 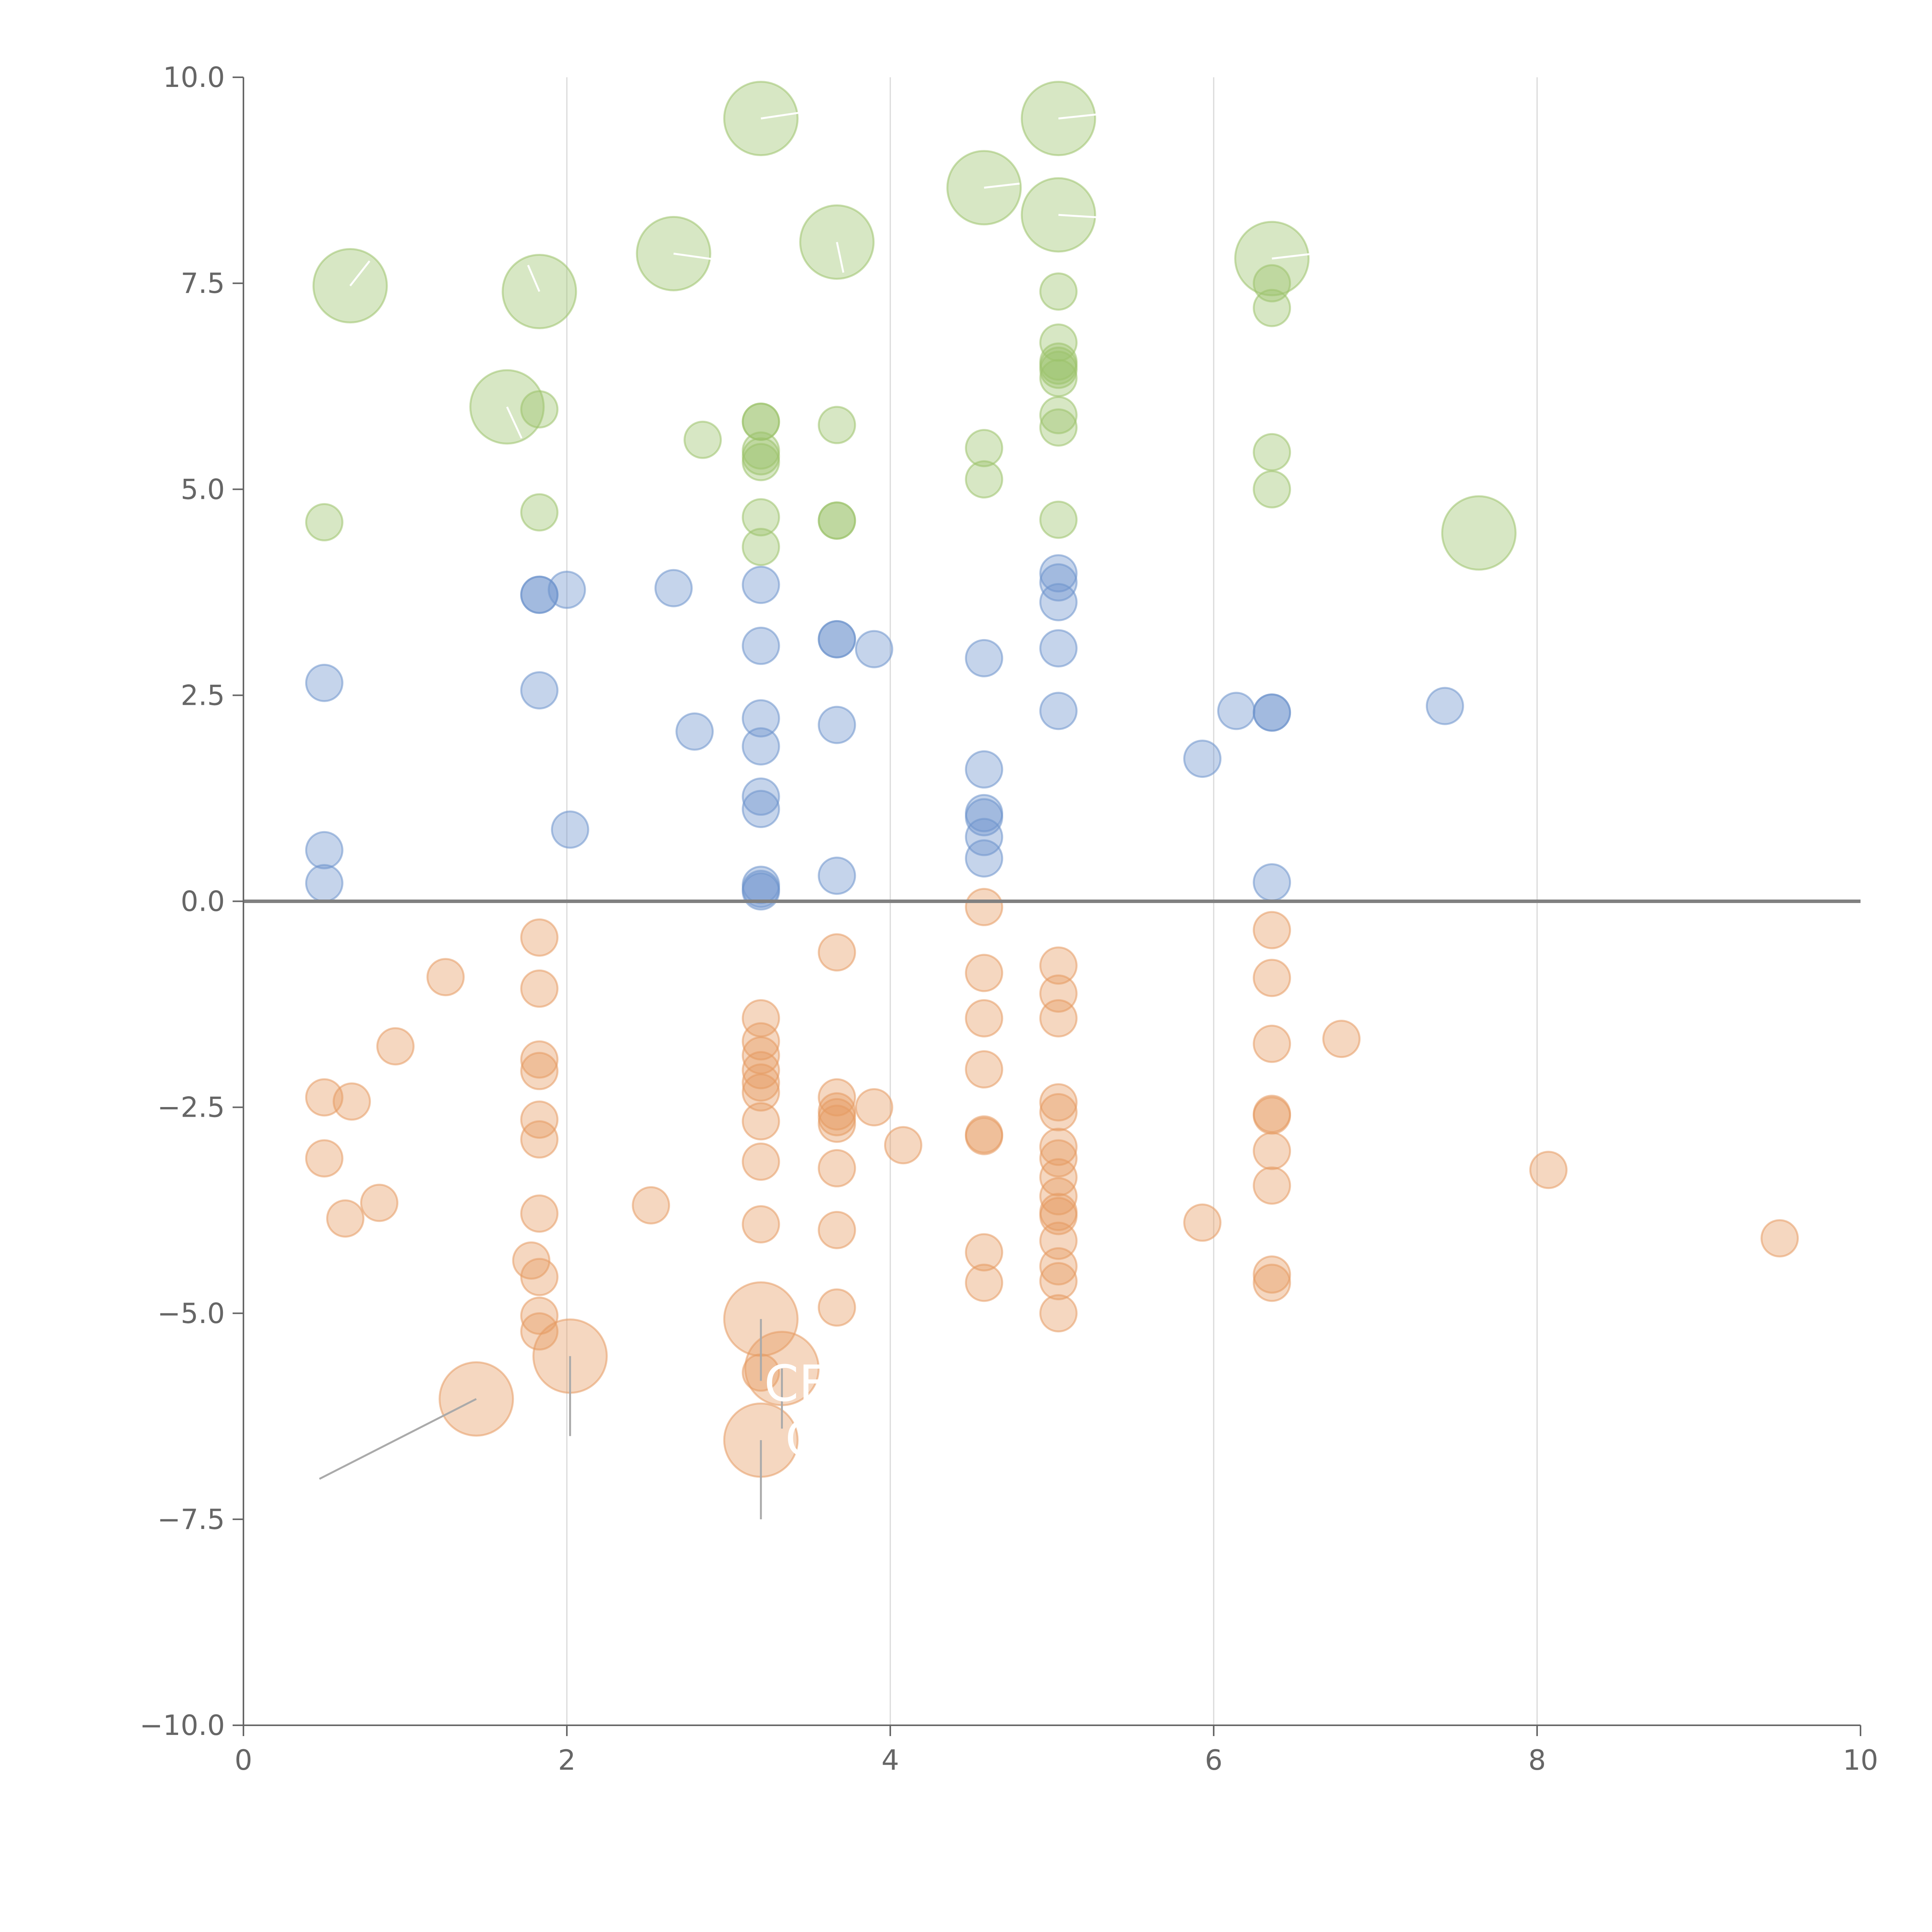 What do you see at coordinates (194, 78) in the screenshot?
I see `y-tick-label-0: 10.0` at bounding box center [194, 78].